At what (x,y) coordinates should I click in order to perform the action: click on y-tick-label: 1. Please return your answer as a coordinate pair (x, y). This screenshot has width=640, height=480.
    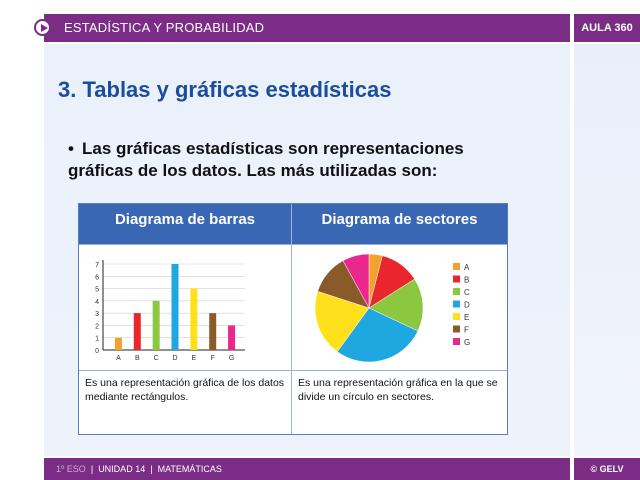
    Looking at the image, I should click on (97, 339).